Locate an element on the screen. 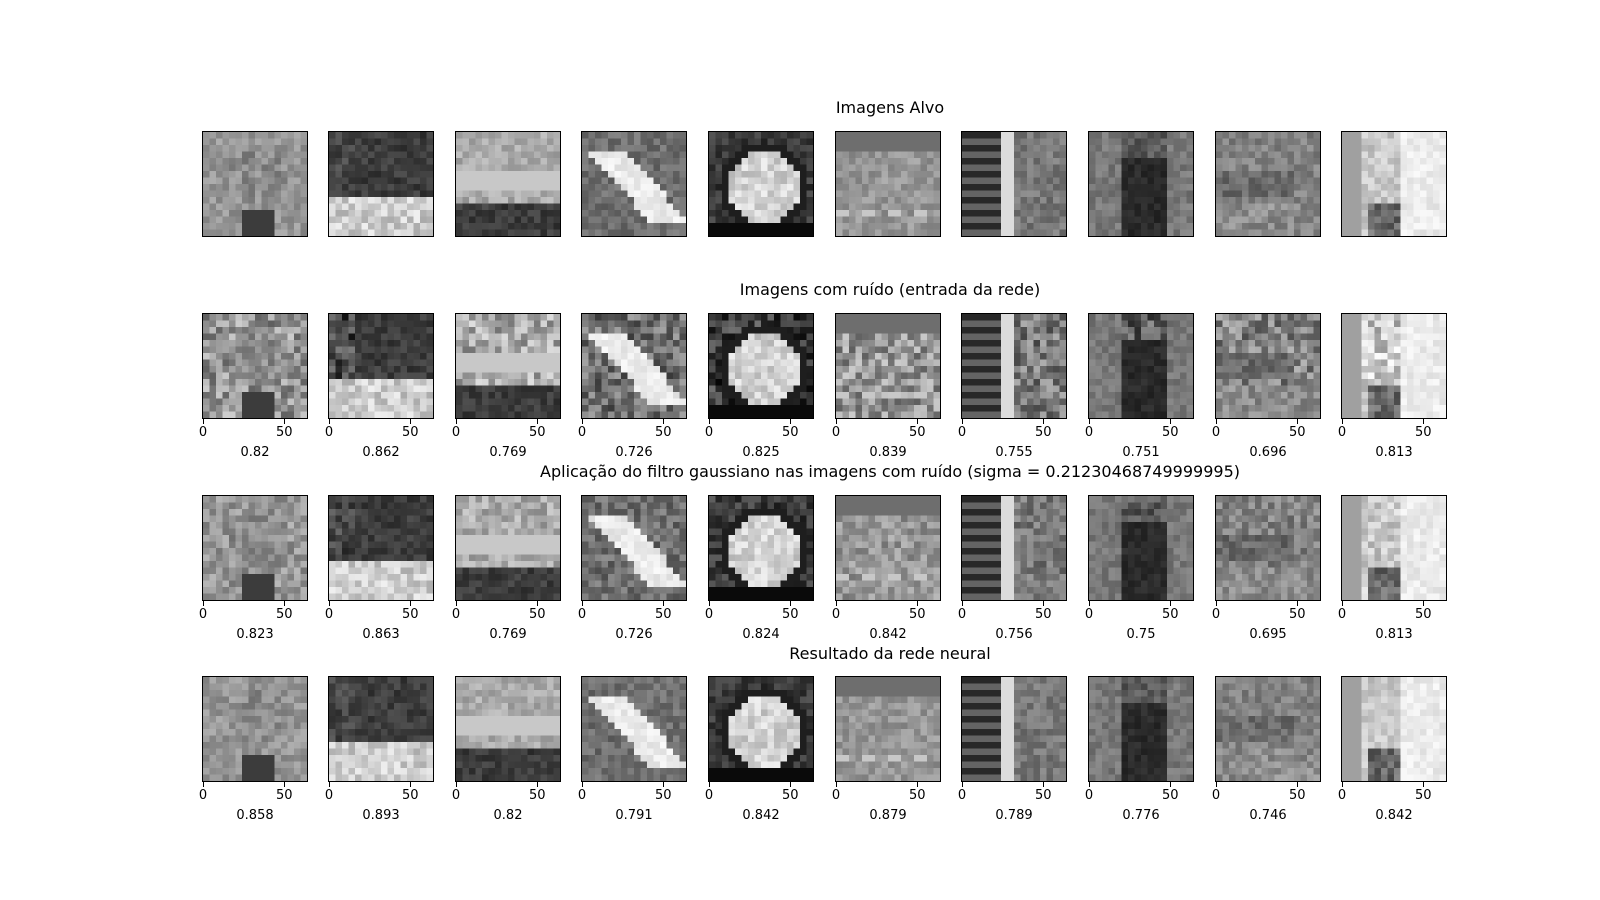 Image resolution: width=1600 pixels, height=900 pixels. image-panel-gaussian-bridge is located at coordinates (508, 548).